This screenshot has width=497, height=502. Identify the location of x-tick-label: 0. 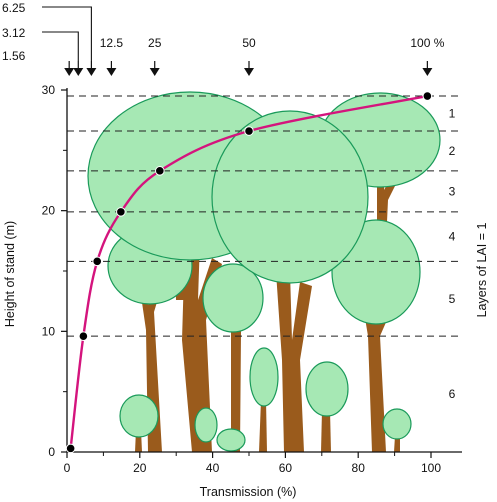
(67, 468).